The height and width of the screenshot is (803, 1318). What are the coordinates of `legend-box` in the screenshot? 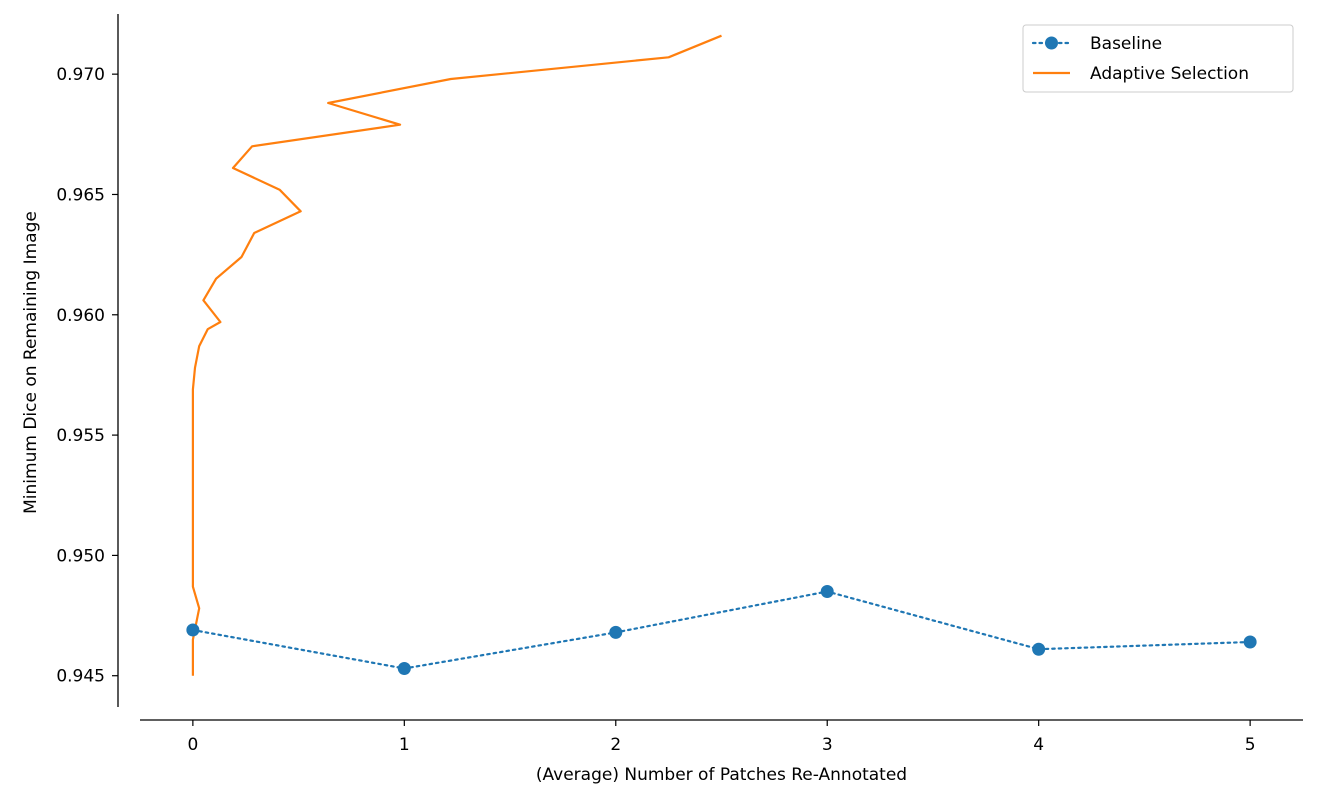 It's located at (1158, 58).